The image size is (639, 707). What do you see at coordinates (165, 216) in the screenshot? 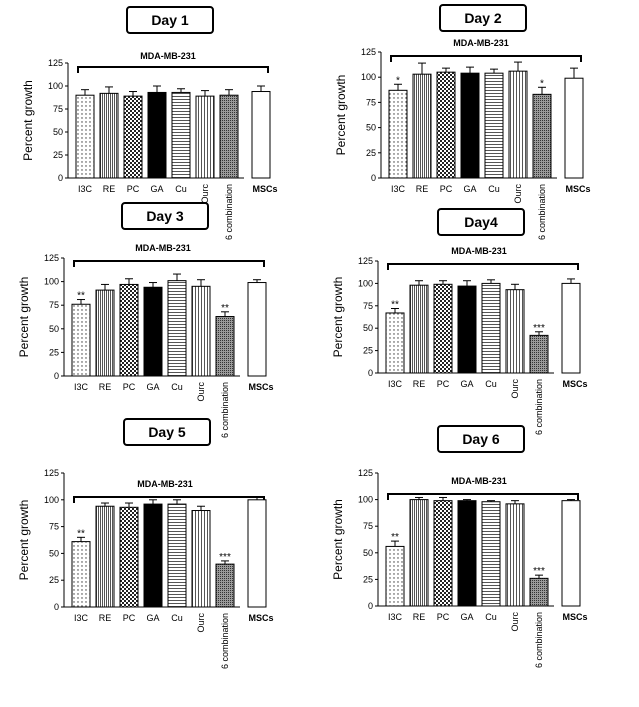
I see `chart-title: Day 3` at bounding box center [165, 216].